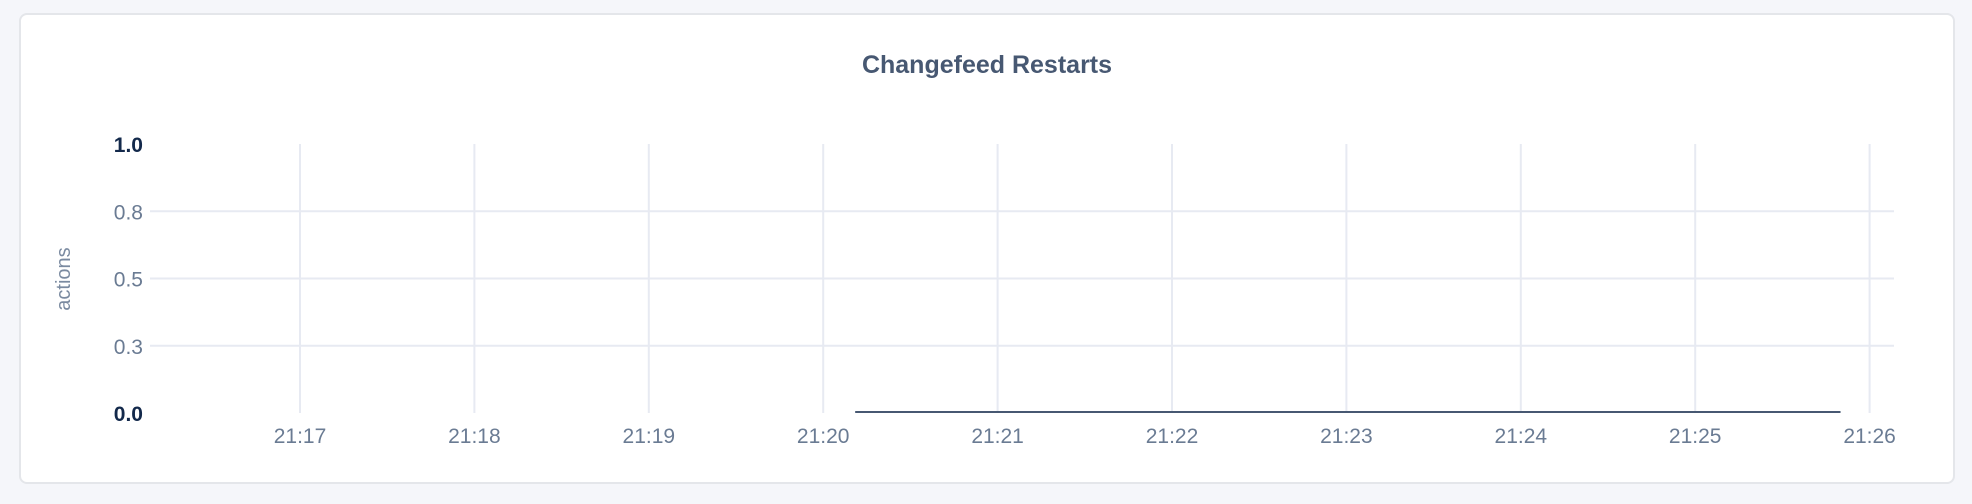 This screenshot has height=504, width=1972. Describe the element at coordinates (300, 436) in the screenshot. I see `x-tick-label: 21:17` at that location.